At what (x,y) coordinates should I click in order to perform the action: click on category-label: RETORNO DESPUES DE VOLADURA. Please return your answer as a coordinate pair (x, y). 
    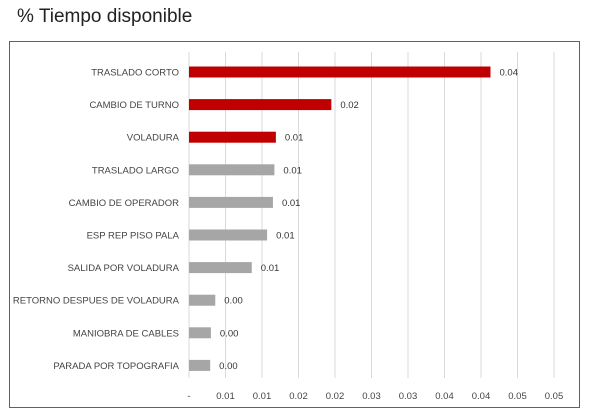
    Looking at the image, I should click on (96, 301).